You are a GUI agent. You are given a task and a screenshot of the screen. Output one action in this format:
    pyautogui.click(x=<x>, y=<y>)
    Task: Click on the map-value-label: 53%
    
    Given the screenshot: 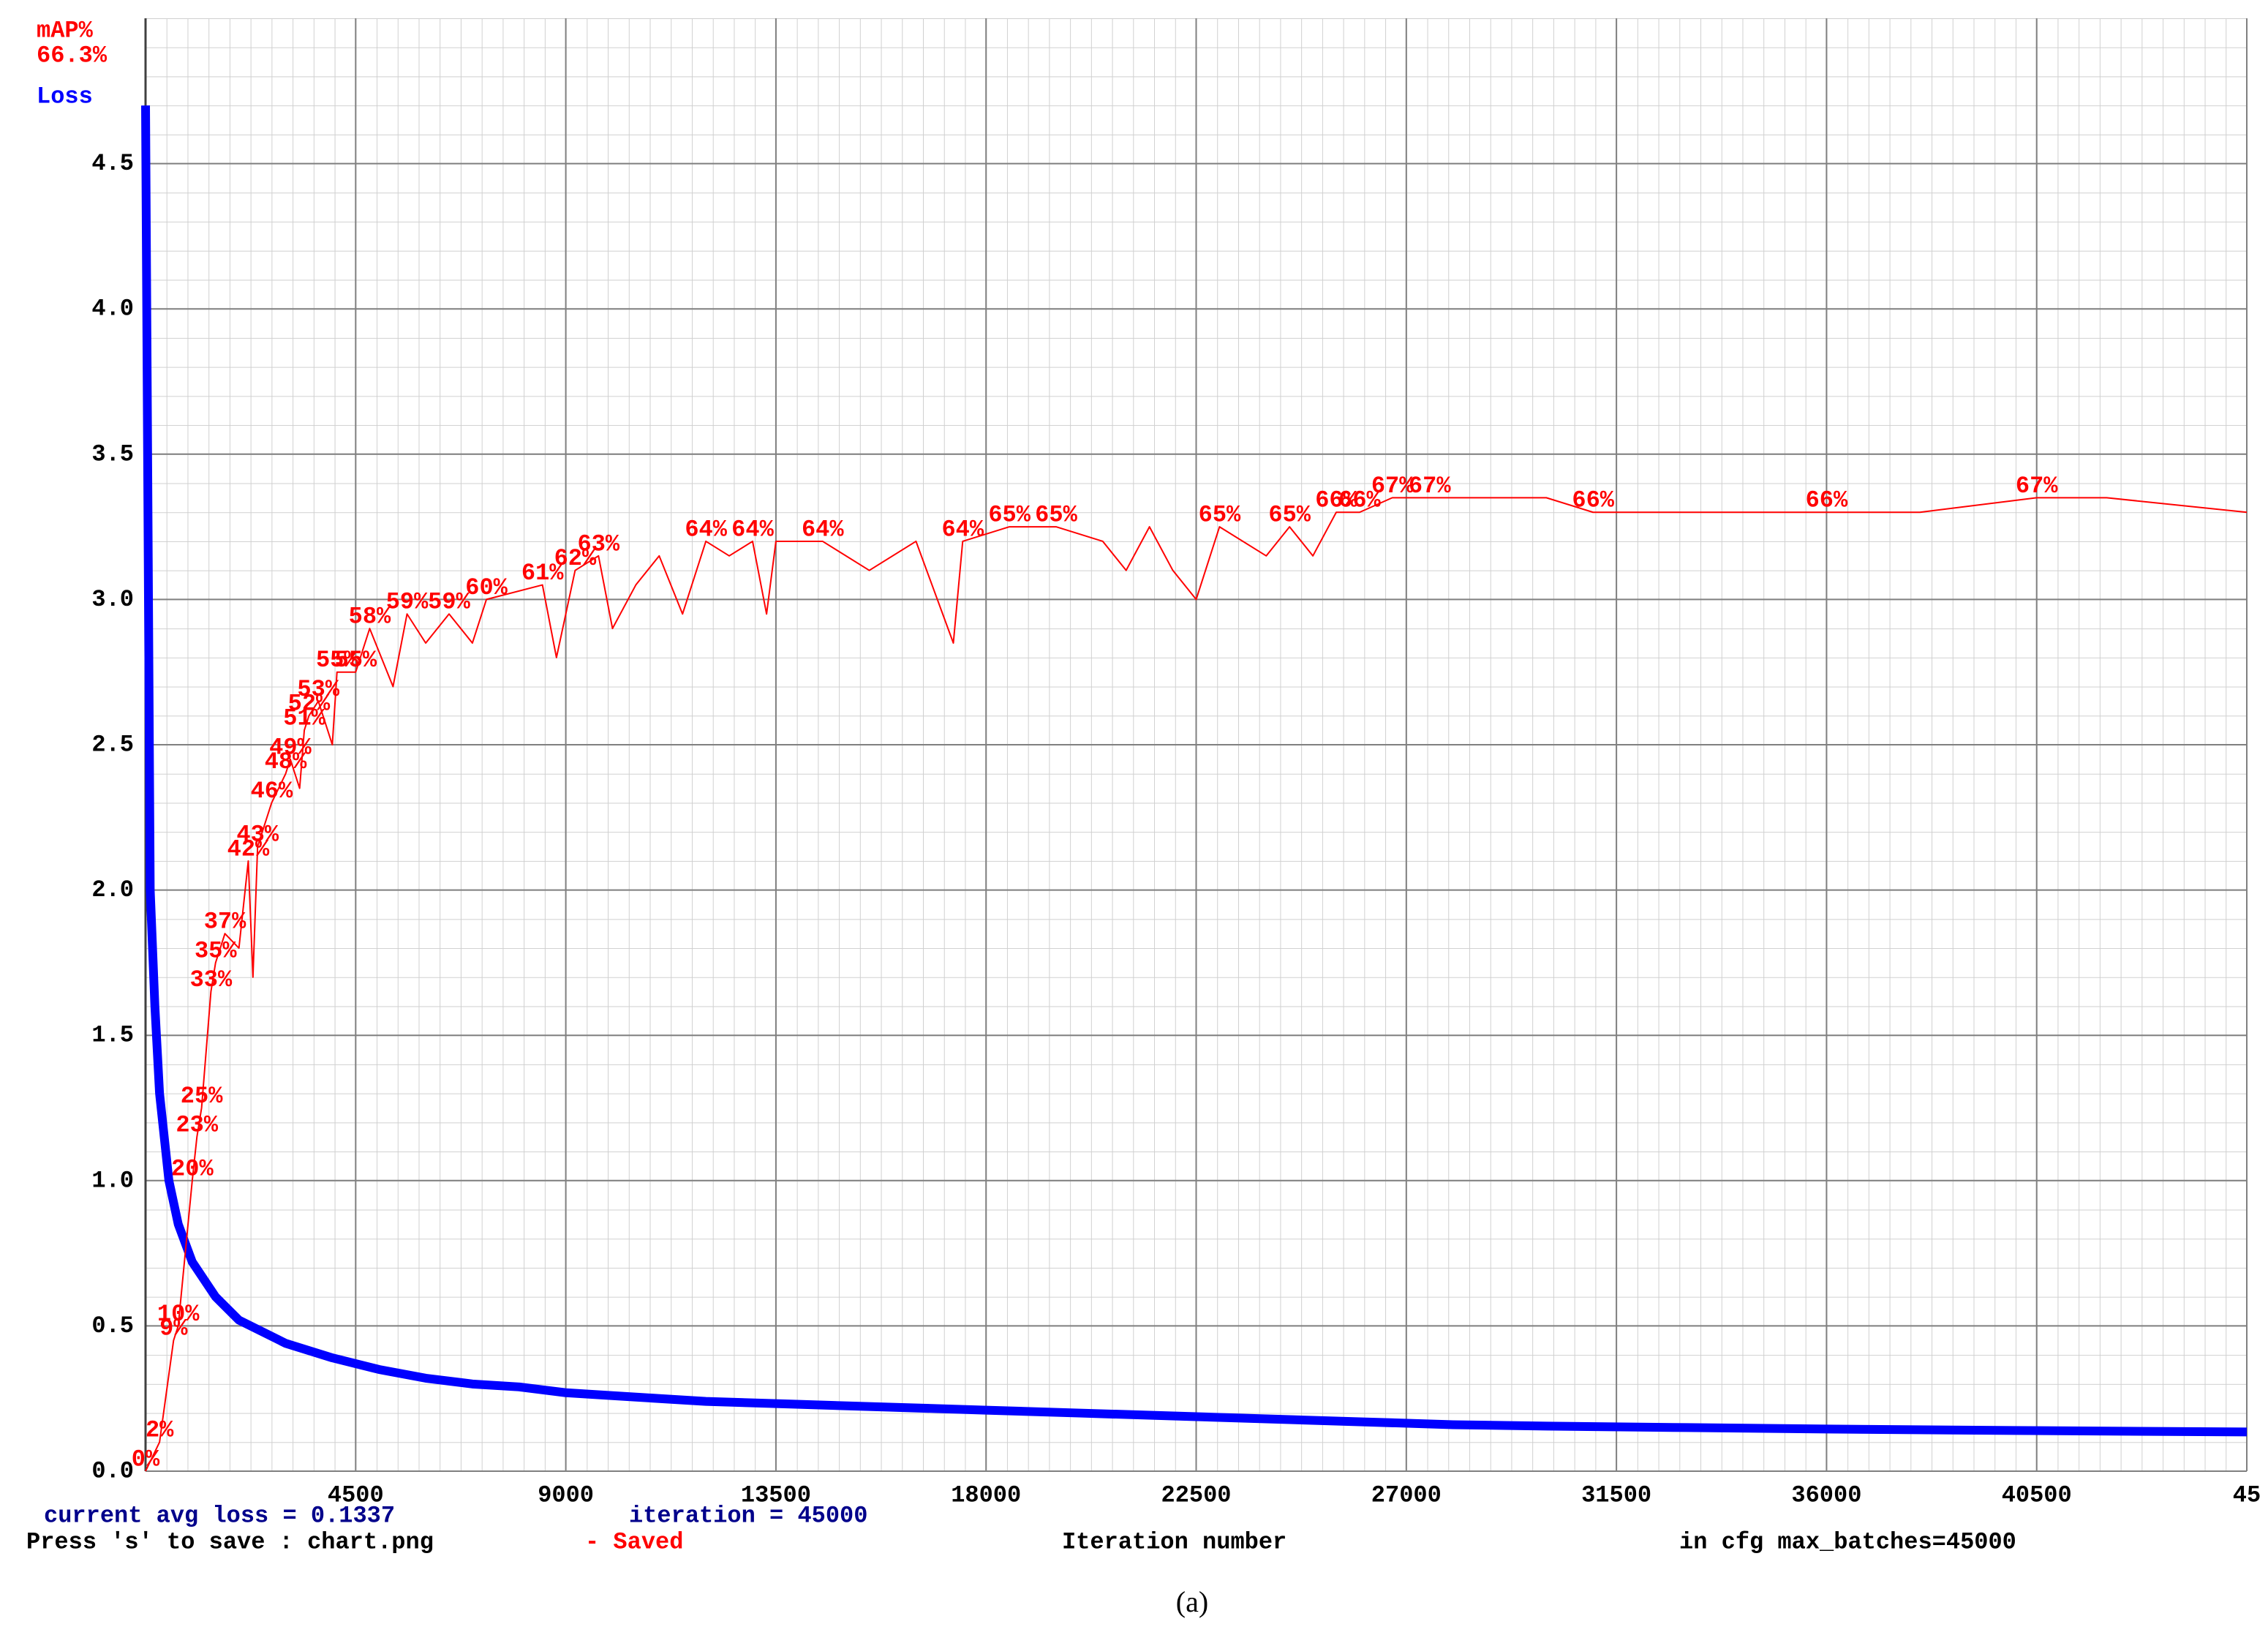 What is the action you would take?
    pyautogui.click(x=318, y=689)
    